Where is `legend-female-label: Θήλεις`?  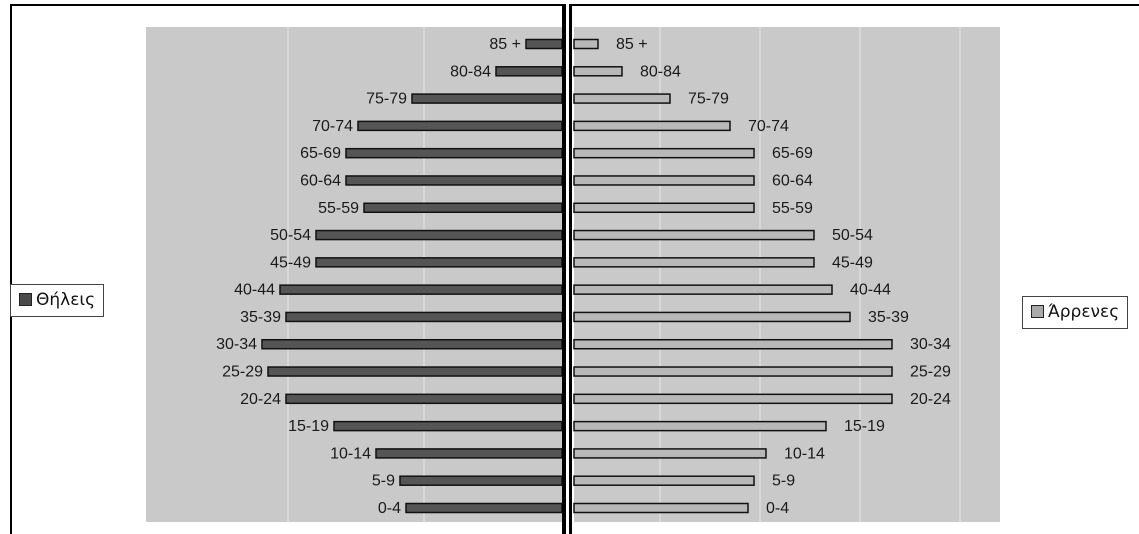 legend-female-label: Θήλεις is located at coordinates (66, 300).